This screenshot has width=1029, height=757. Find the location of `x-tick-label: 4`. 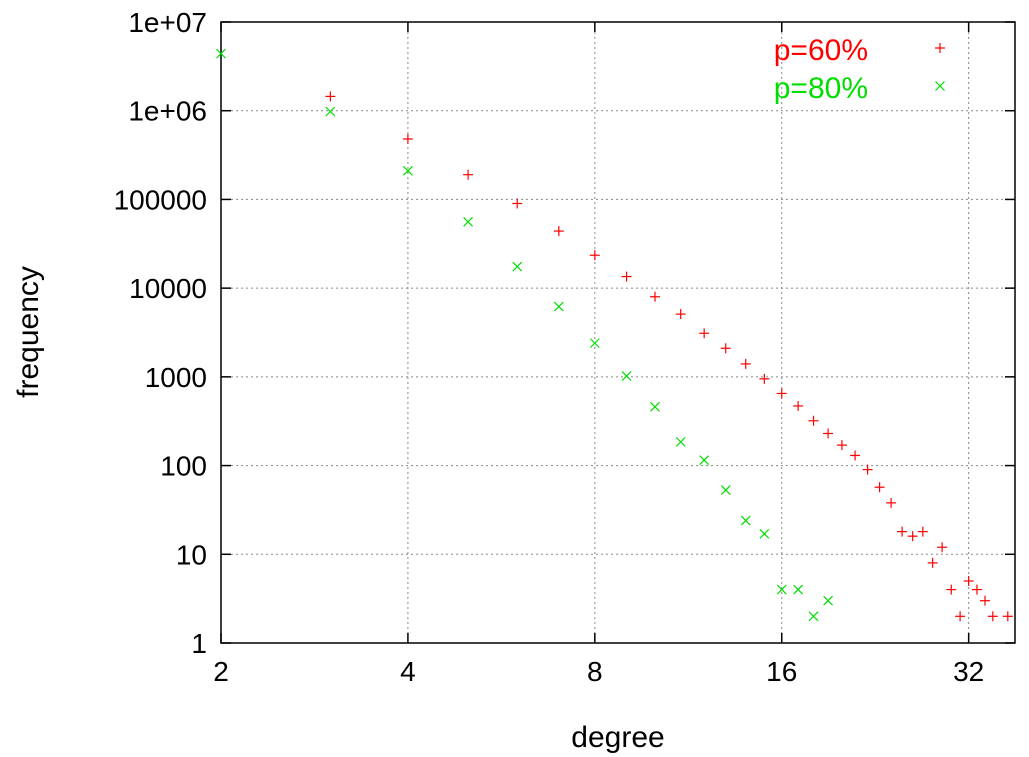

x-tick-label: 4 is located at coordinates (408, 671).